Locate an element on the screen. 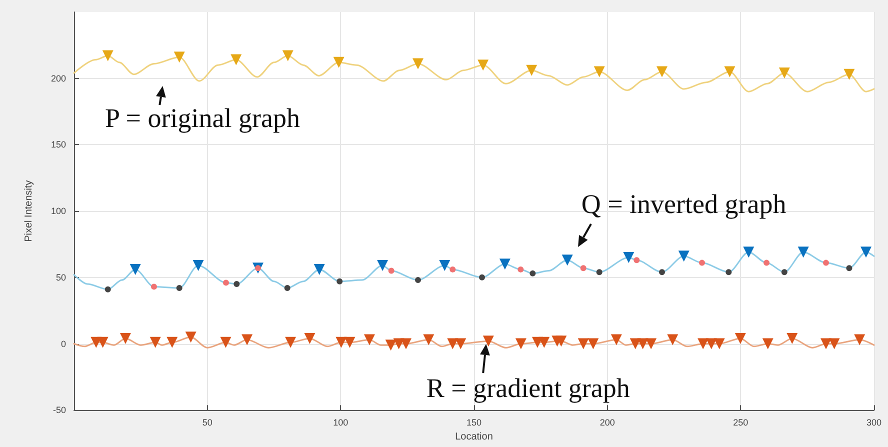 The height and width of the screenshot is (447, 888). y-tick-label: -50 is located at coordinates (59, 410).